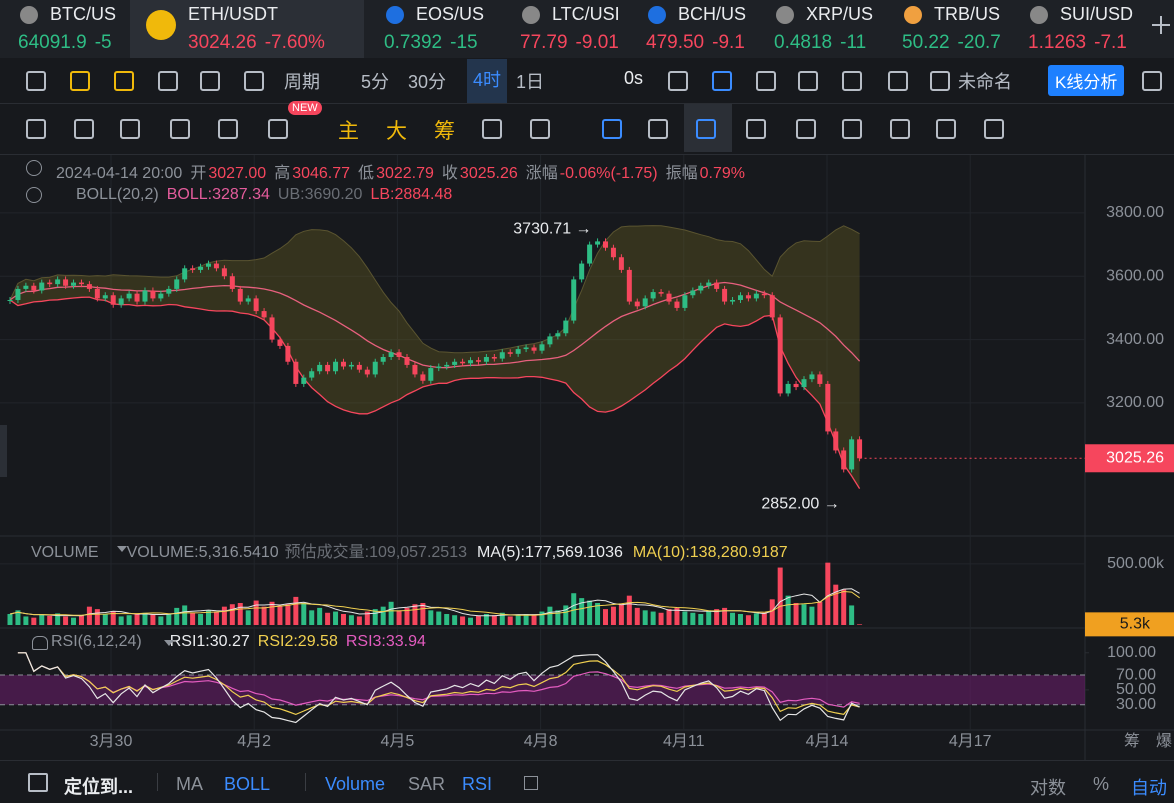  What do you see at coordinates (691, 29) in the screenshot?
I see `ticker-tab: BCH/US 479.50 -9.1` at bounding box center [691, 29].